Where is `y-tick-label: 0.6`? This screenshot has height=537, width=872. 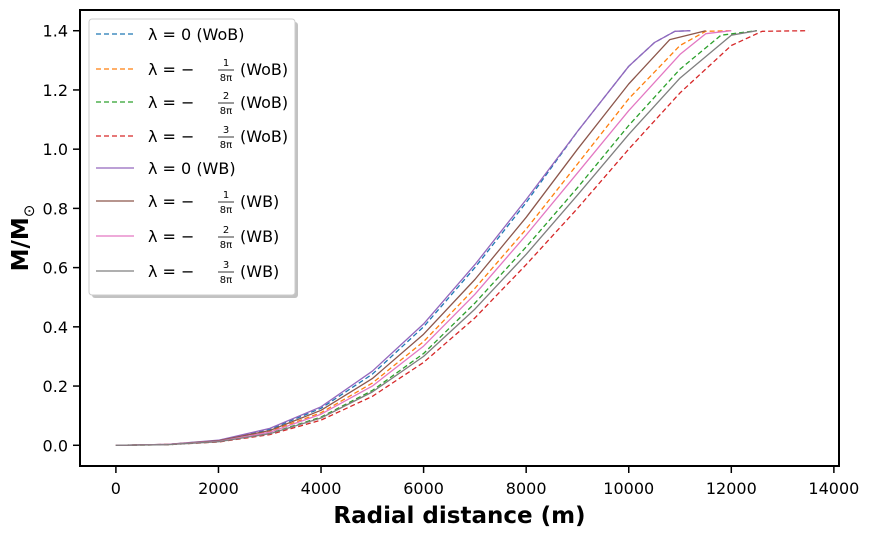 y-tick-label: 0.6 is located at coordinates (55, 268).